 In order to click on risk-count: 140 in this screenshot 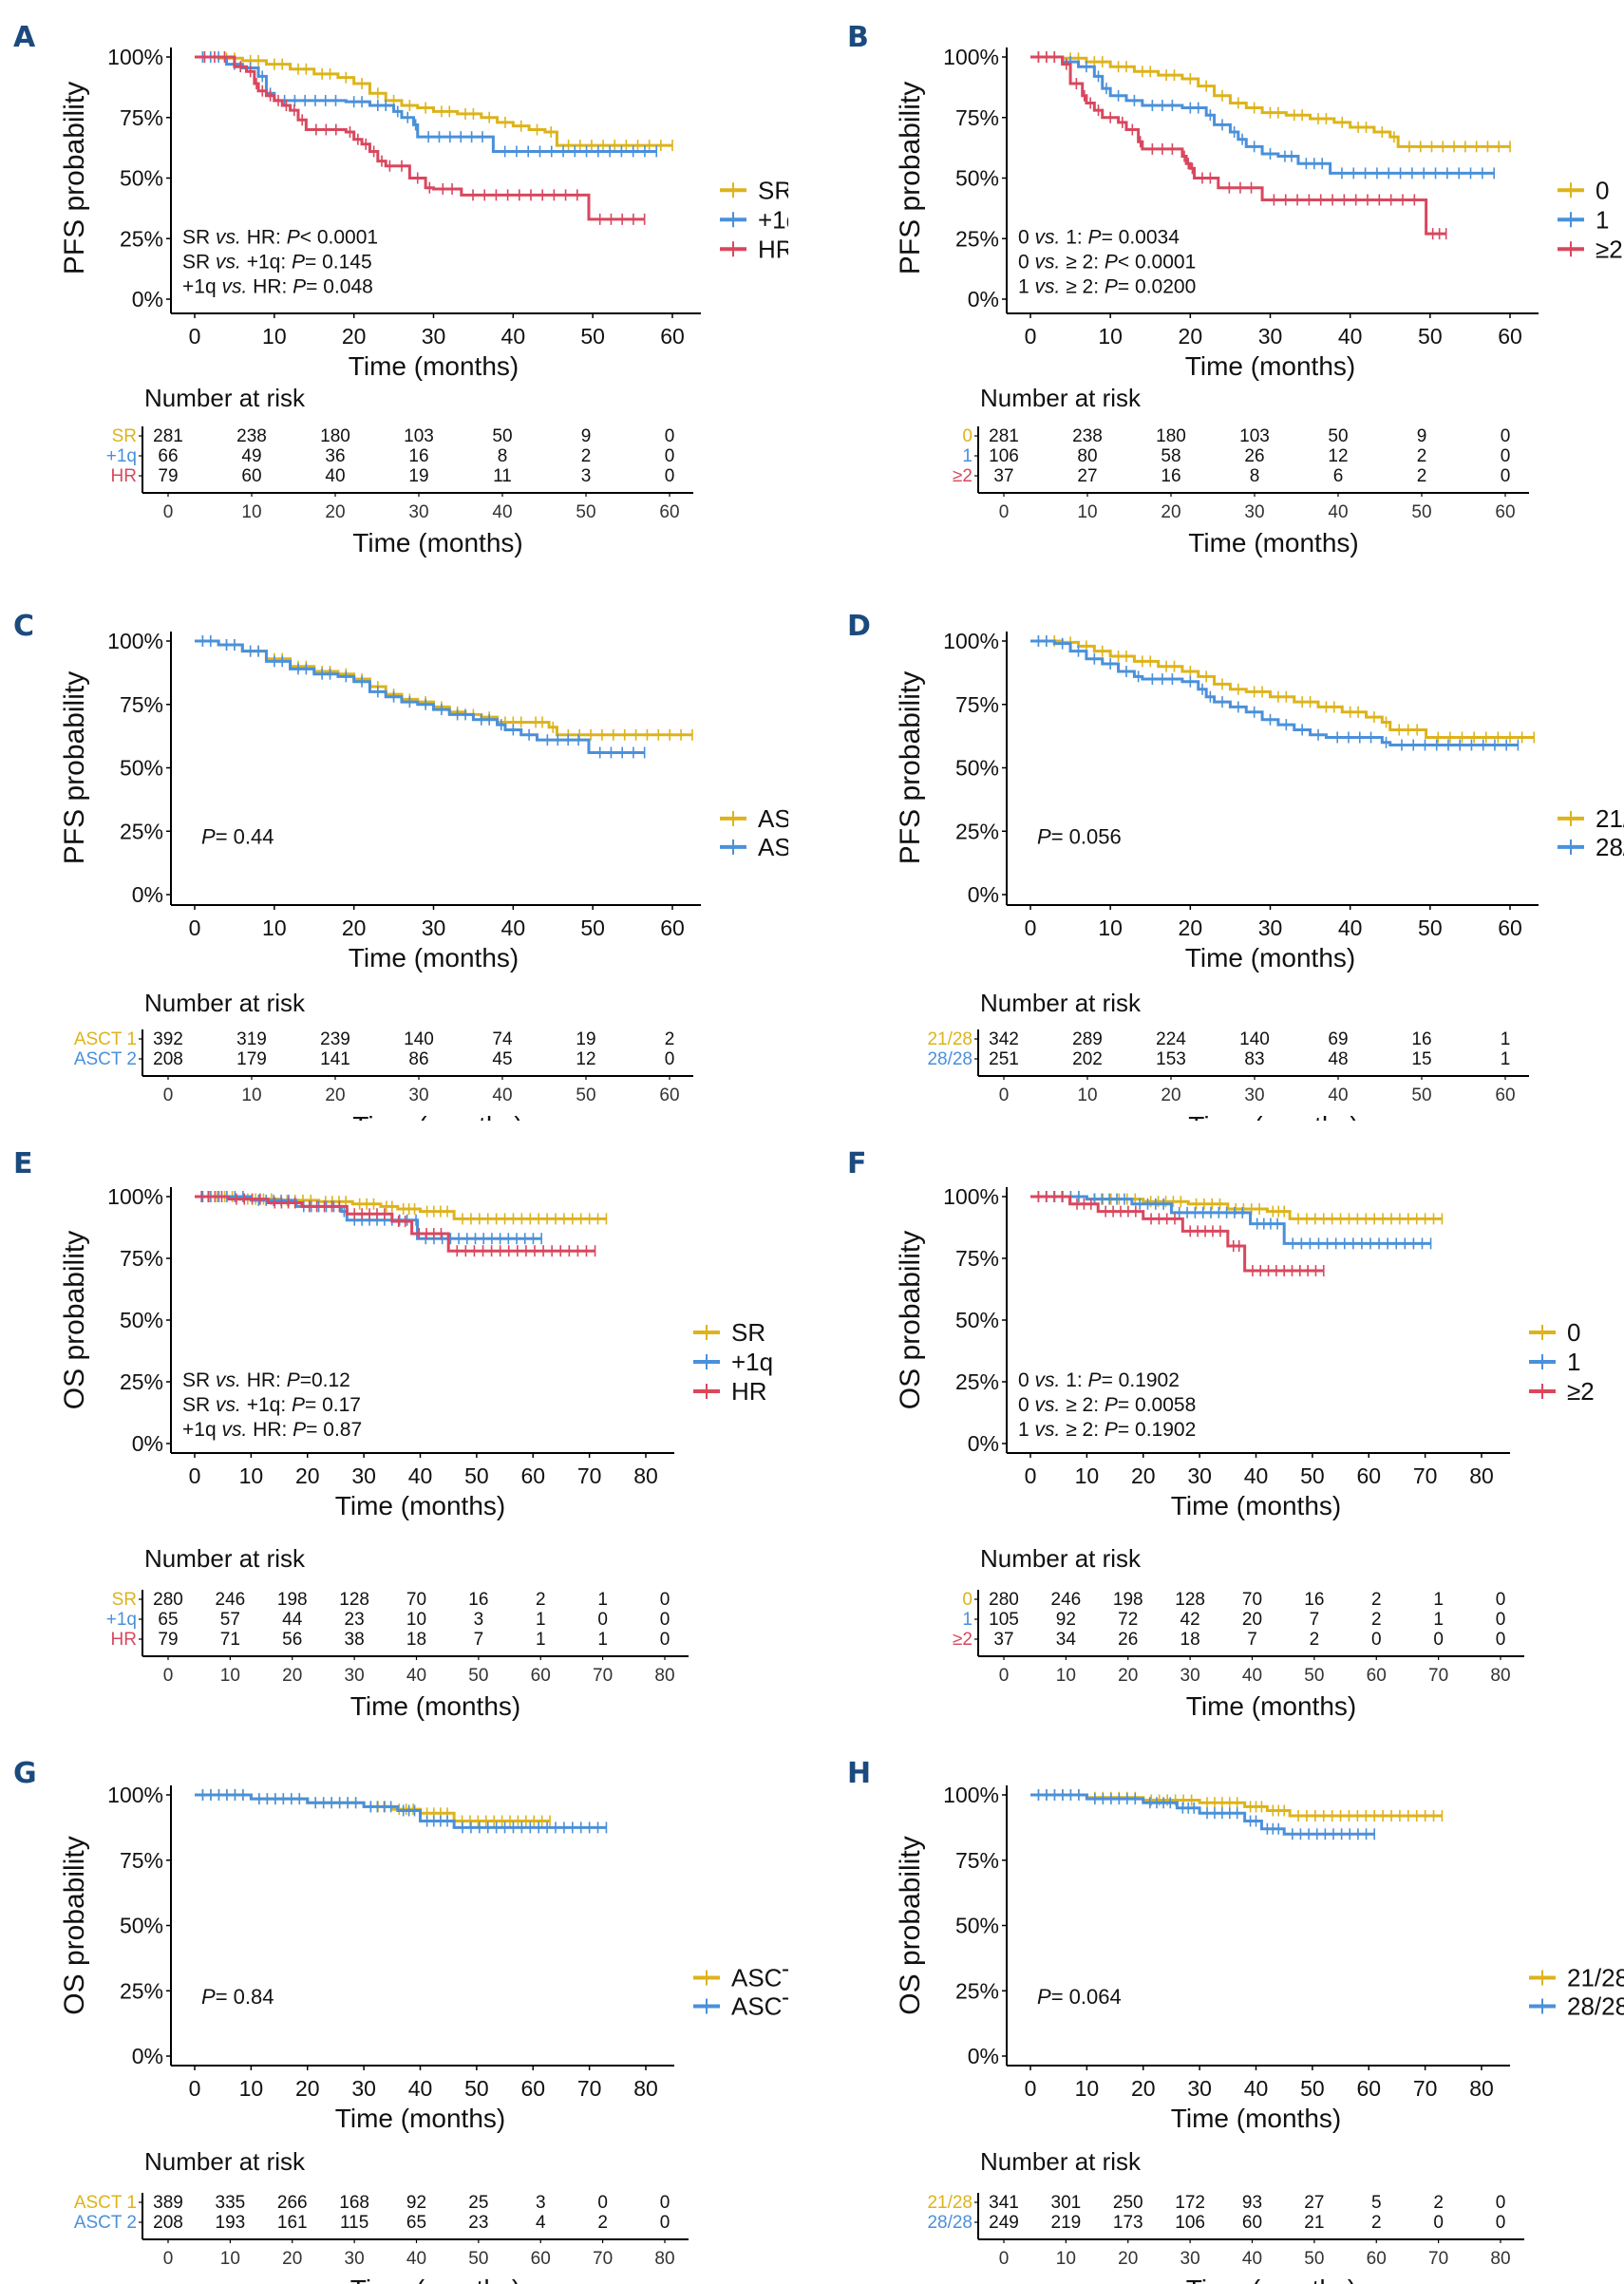, I will do `click(419, 1039)`.